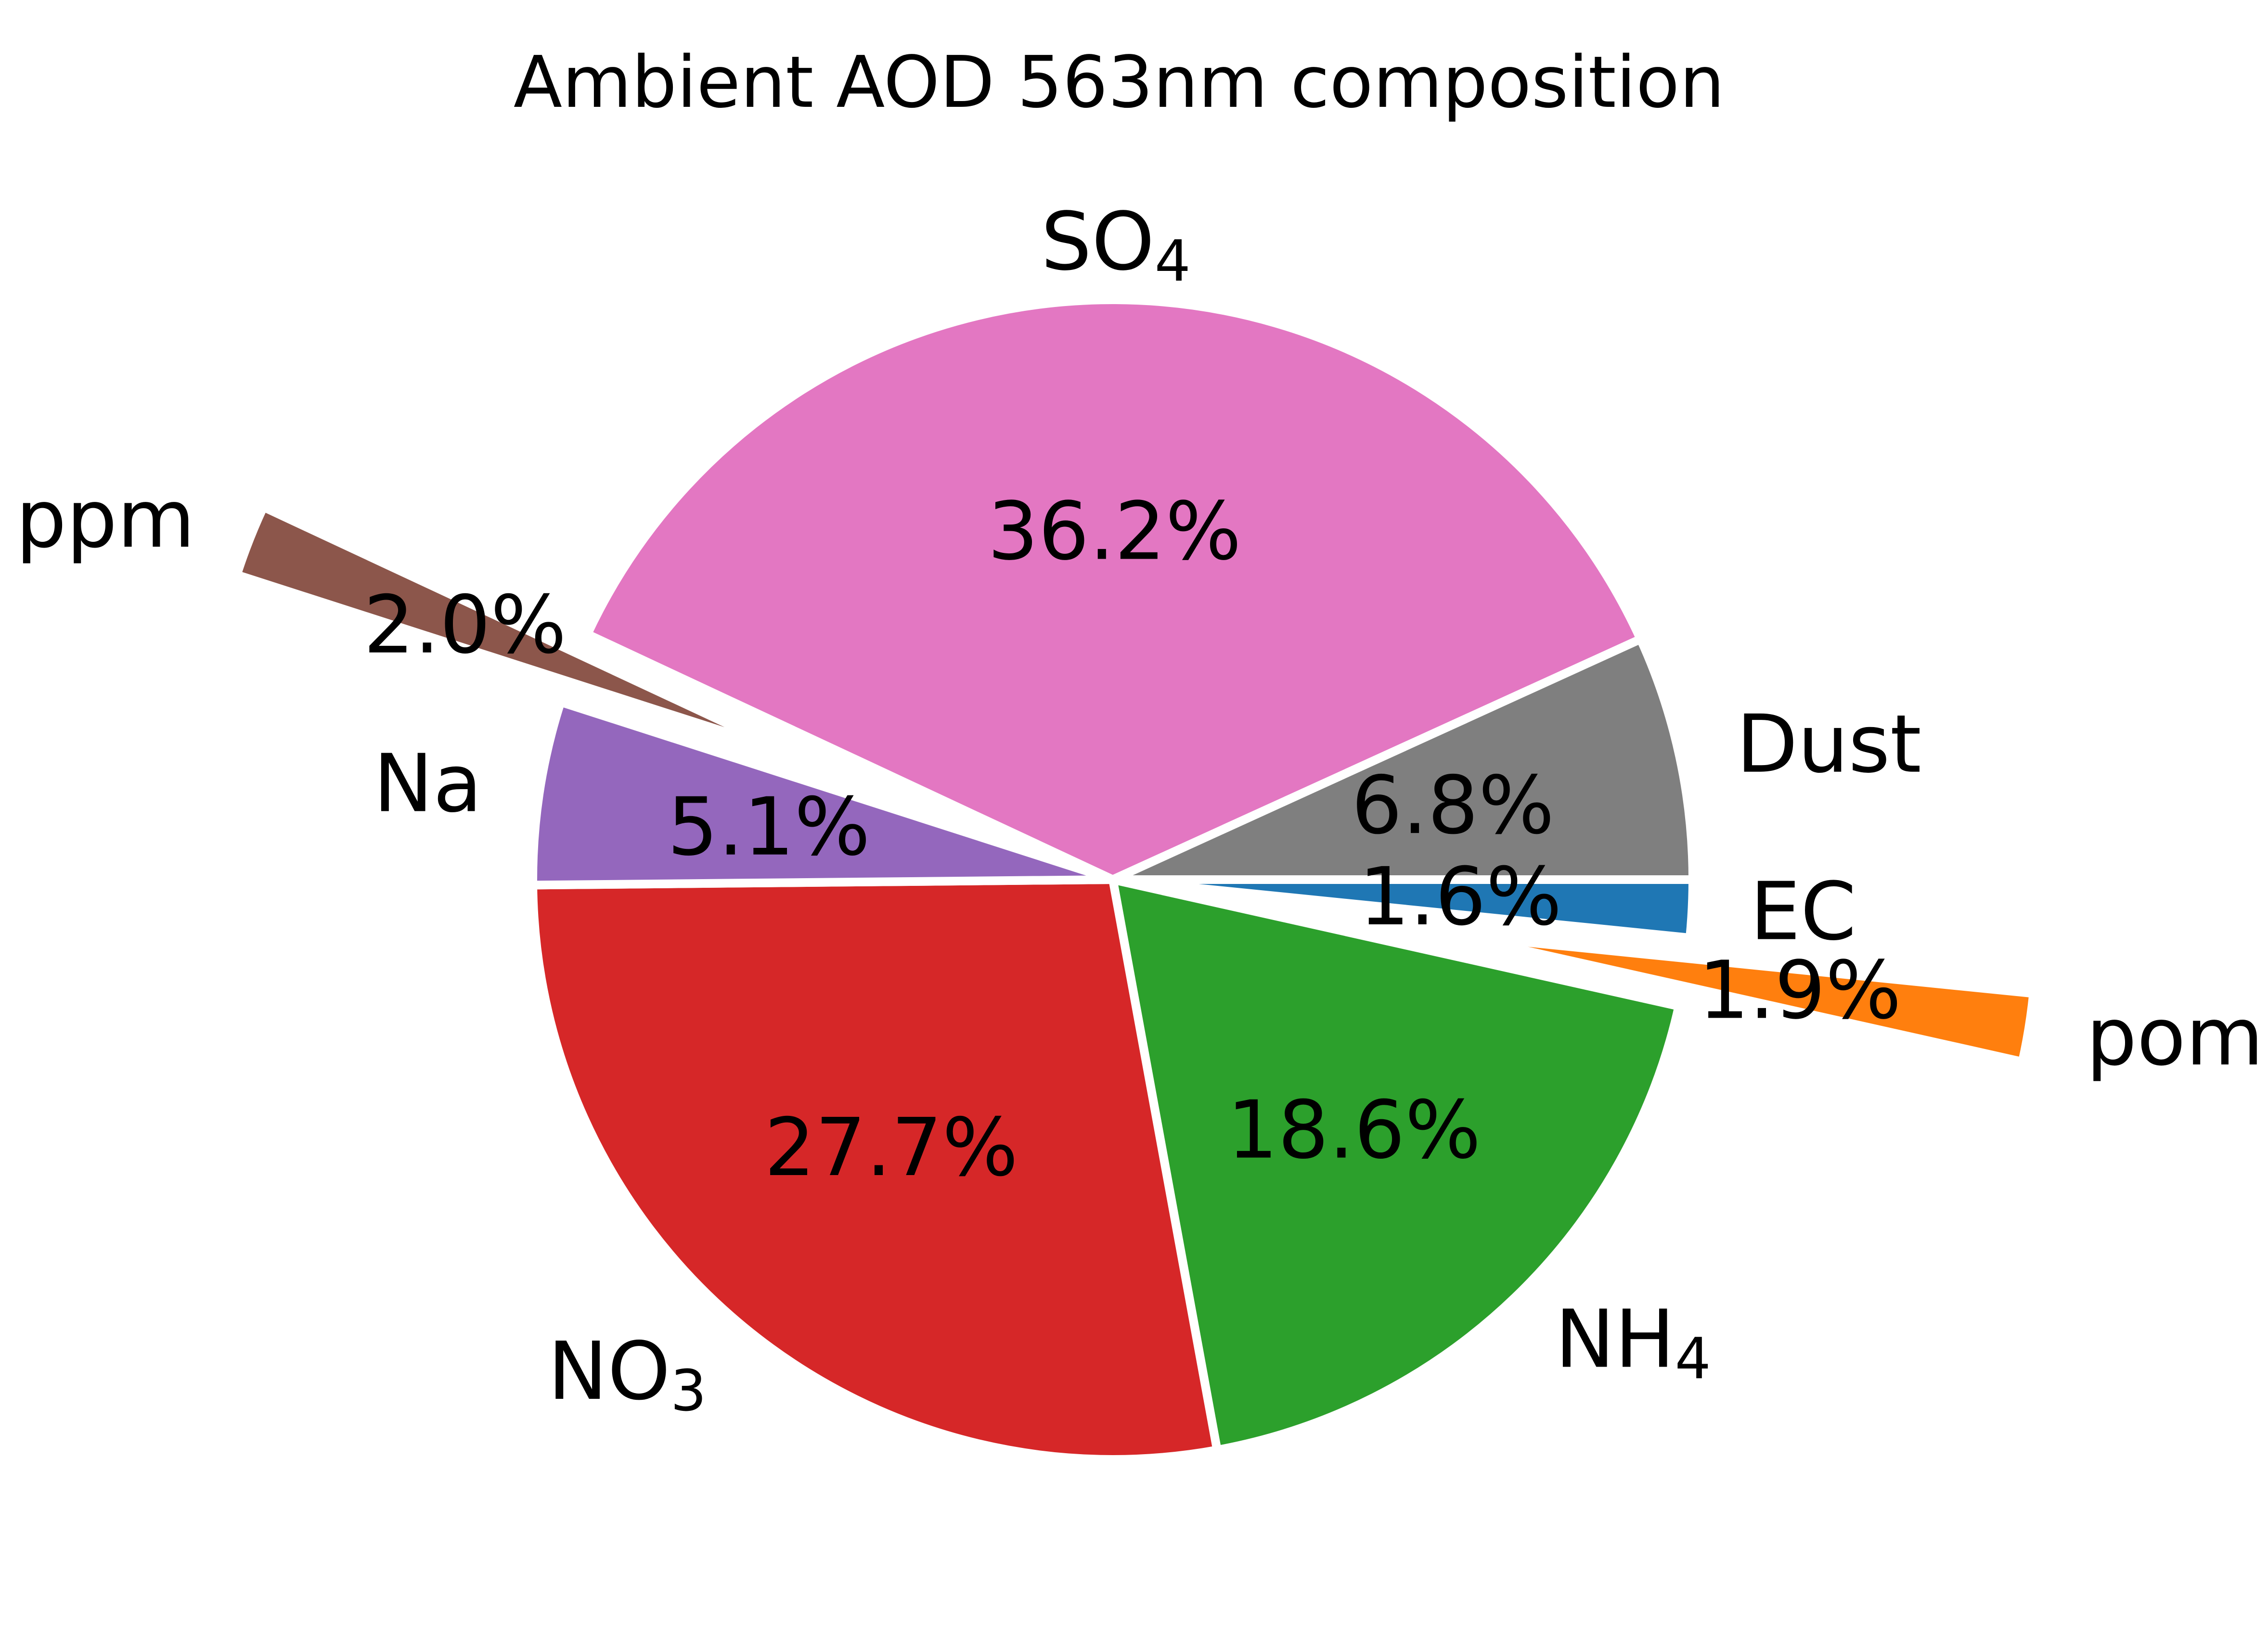 The width and height of the screenshot is (2268, 1650). I want to click on pie-slice-no3, so click(875, 1169).